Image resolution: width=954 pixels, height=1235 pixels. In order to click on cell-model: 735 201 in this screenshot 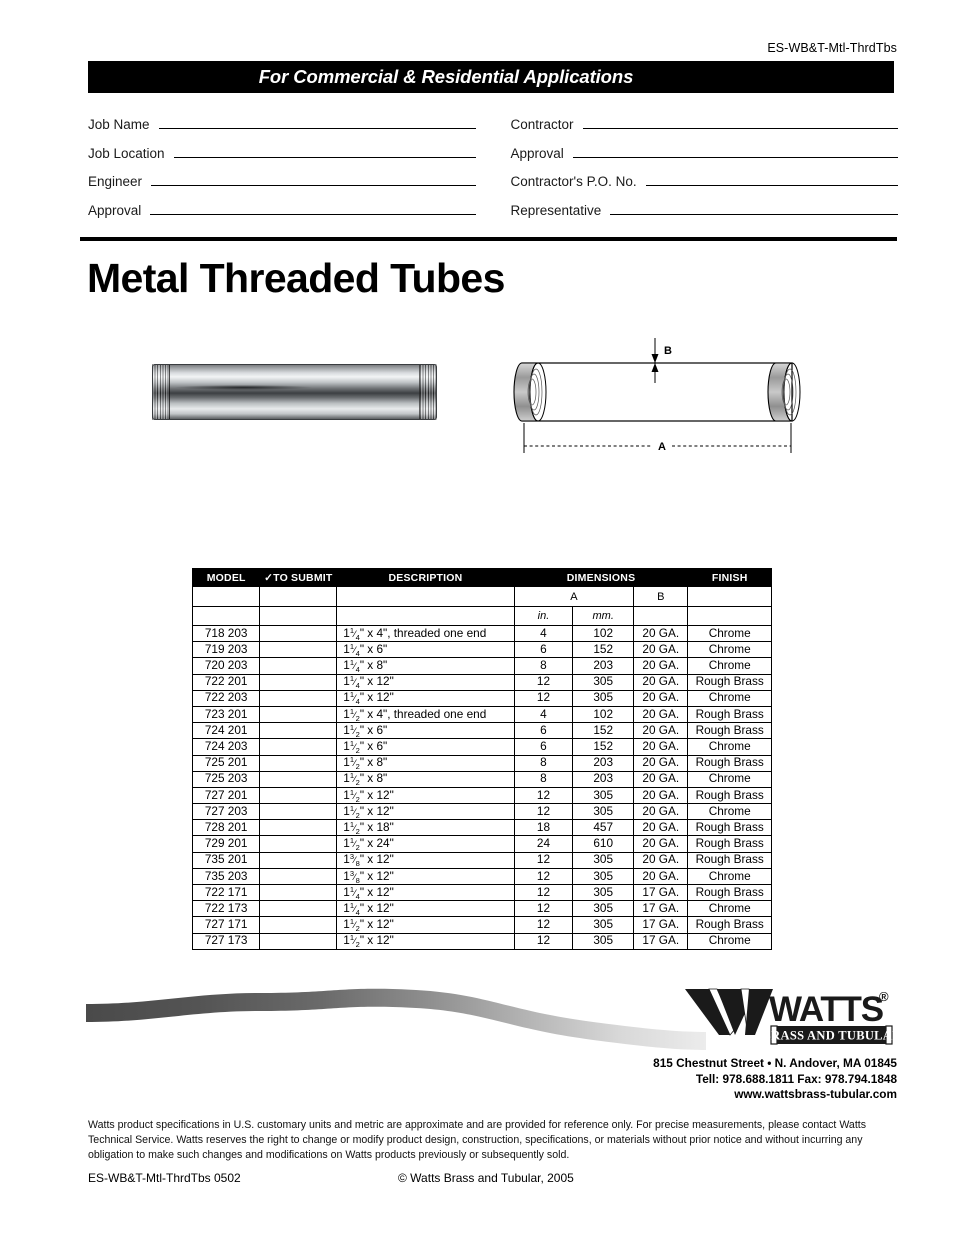, I will do `click(226, 860)`.